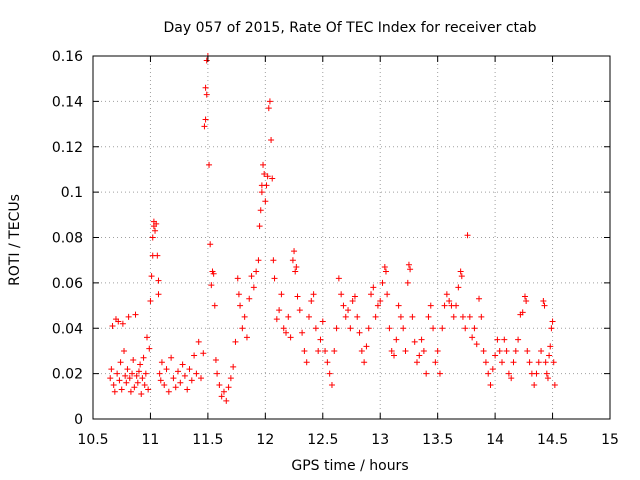  Describe the element at coordinates (495, 440) in the screenshot. I see `x-tick-label: 14` at that location.